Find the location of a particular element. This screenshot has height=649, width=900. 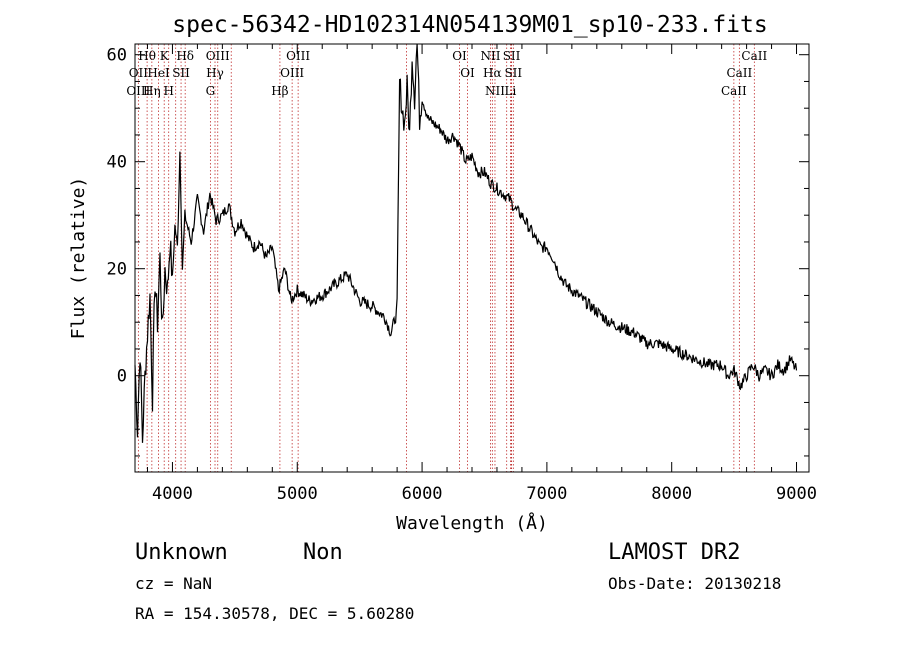

y-tick-label: 40 is located at coordinates (117, 163).